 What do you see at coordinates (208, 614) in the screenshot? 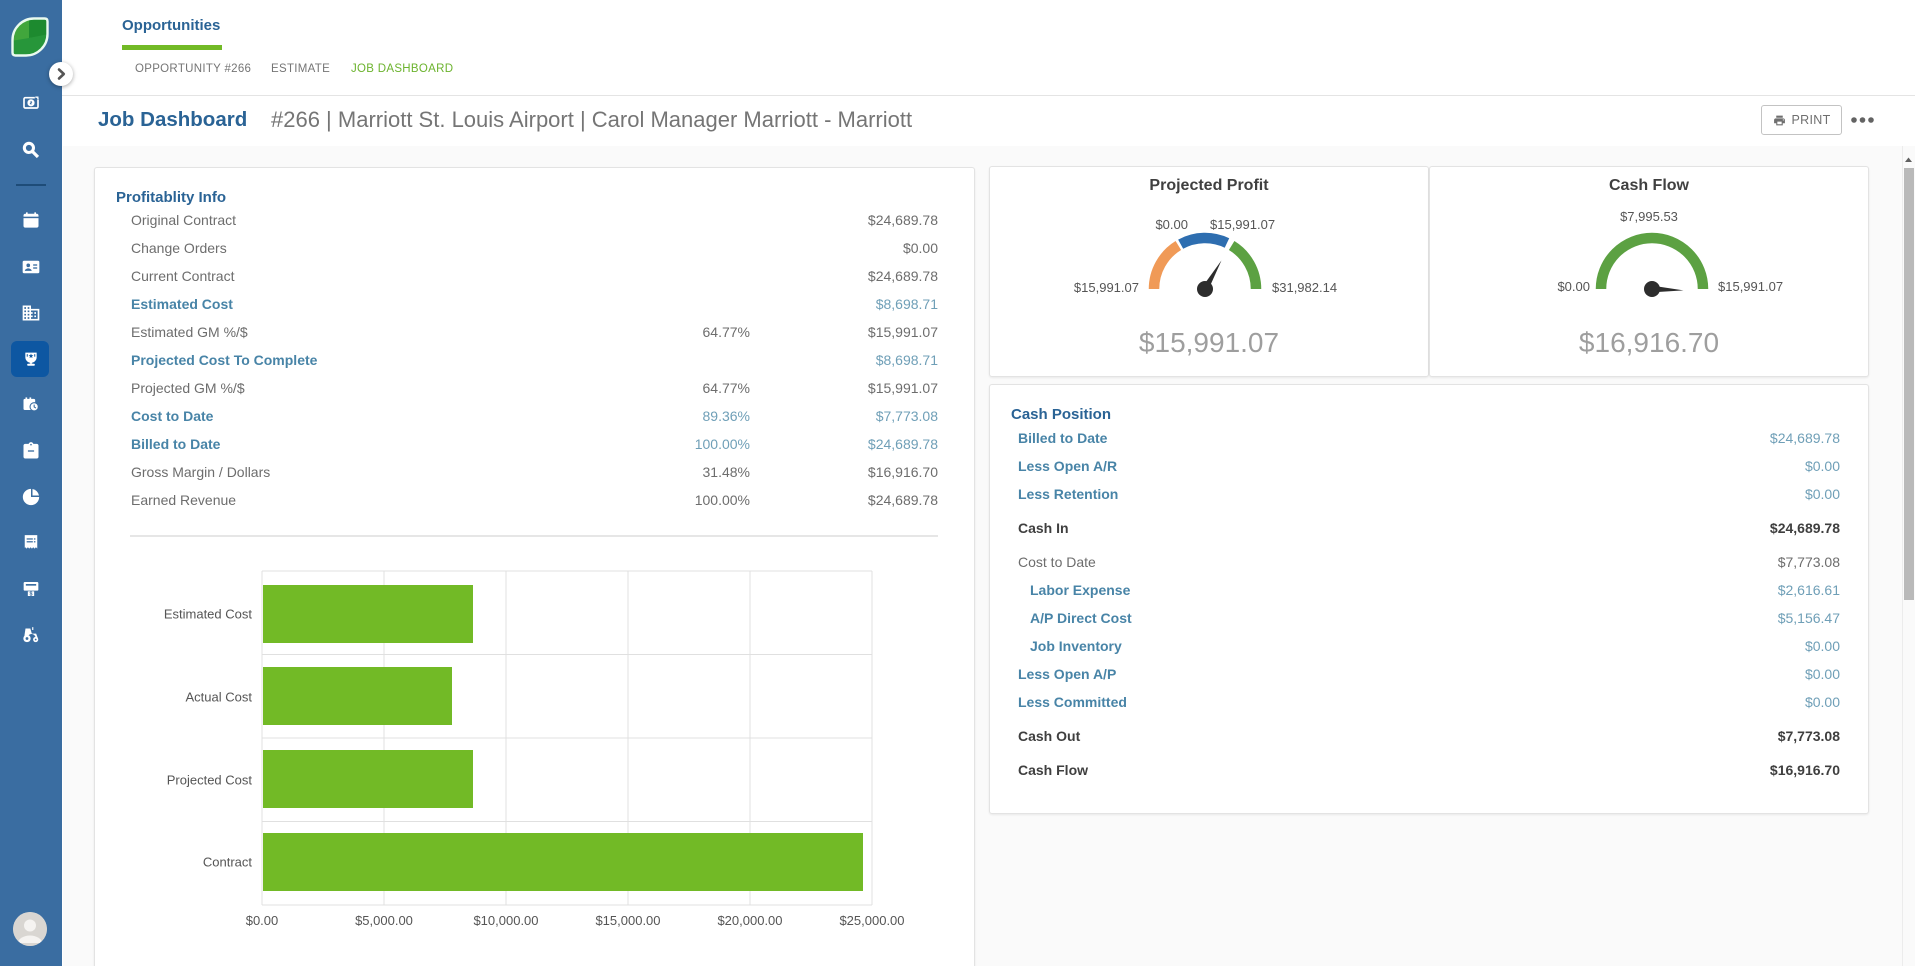
I see `svg-text: Estimated Cost` at bounding box center [208, 614].